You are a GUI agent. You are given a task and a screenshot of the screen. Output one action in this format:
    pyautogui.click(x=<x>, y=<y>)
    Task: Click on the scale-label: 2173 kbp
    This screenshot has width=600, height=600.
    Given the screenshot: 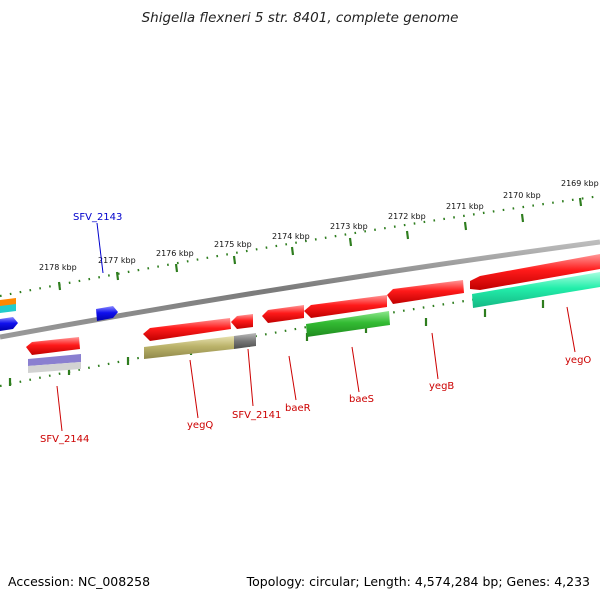 What is the action you would take?
    pyautogui.click(x=349, y=226)
    